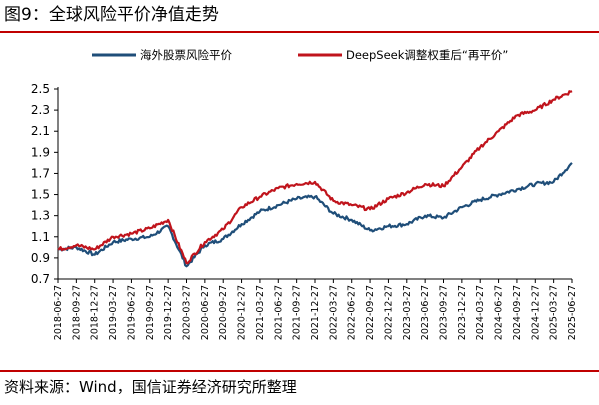 The width and height of the screenshot is (599, 405). What do you see at coordinates (186, 55) in the screenshot?
I see `legend-label-1: 海外股票风险平价` at bounding box center [186, 55].